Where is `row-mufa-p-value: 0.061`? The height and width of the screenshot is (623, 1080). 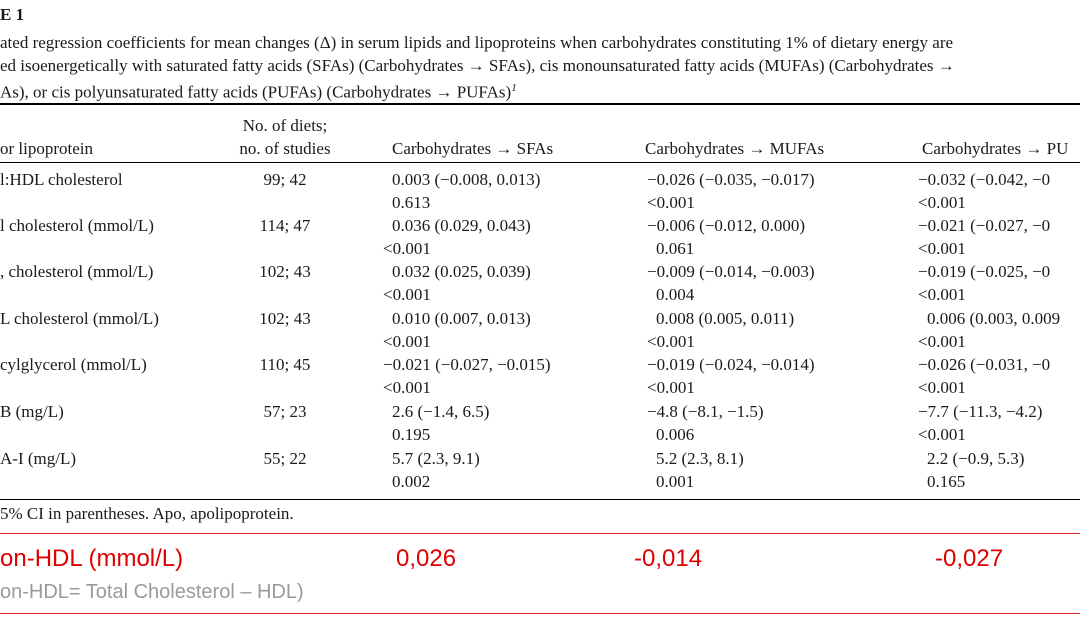
row-mufa-p-value: 0.061 is located at coordinates (675, 248).